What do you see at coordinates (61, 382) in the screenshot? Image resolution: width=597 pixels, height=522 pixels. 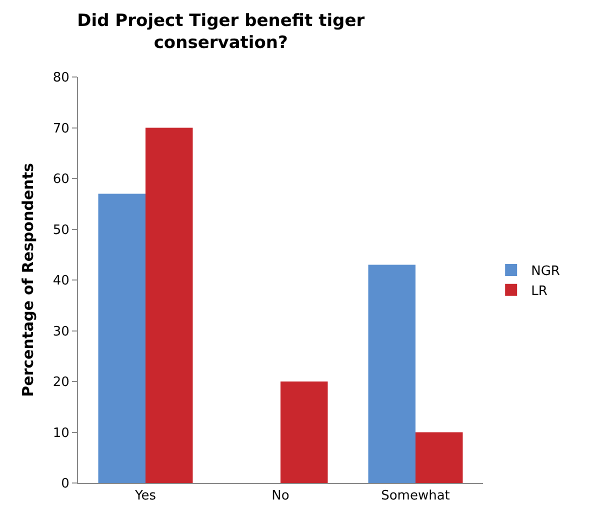 I see `y-tick-label: 20` at bounding box center [61, 382].